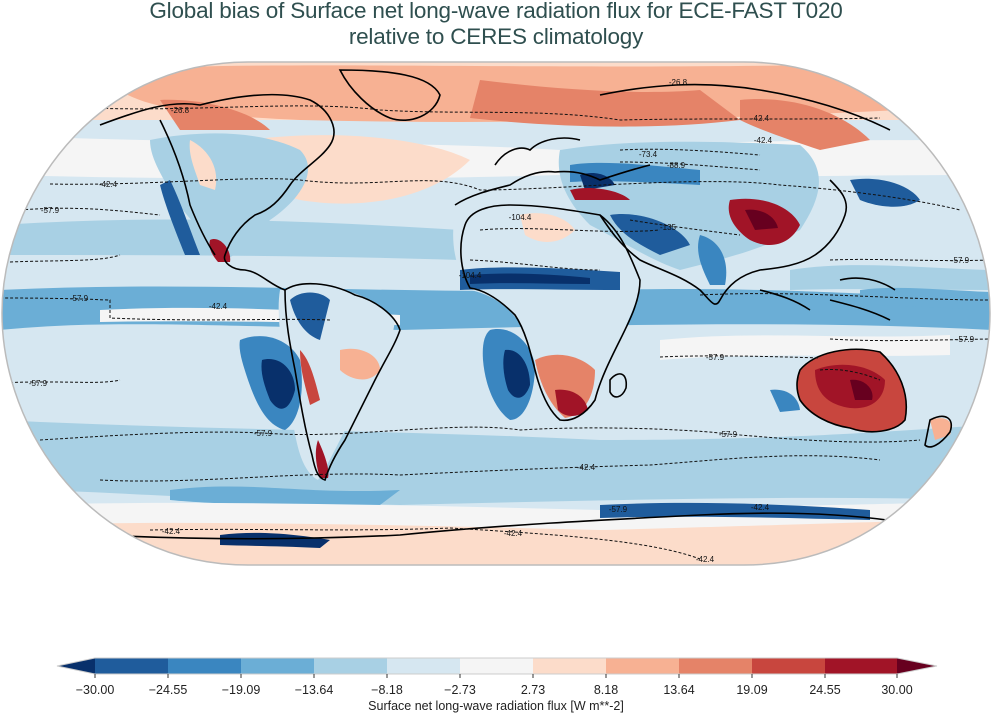  Describe the element at coordinates (668, 227) in the screenshot. I see `contour-label: -135` at that location.